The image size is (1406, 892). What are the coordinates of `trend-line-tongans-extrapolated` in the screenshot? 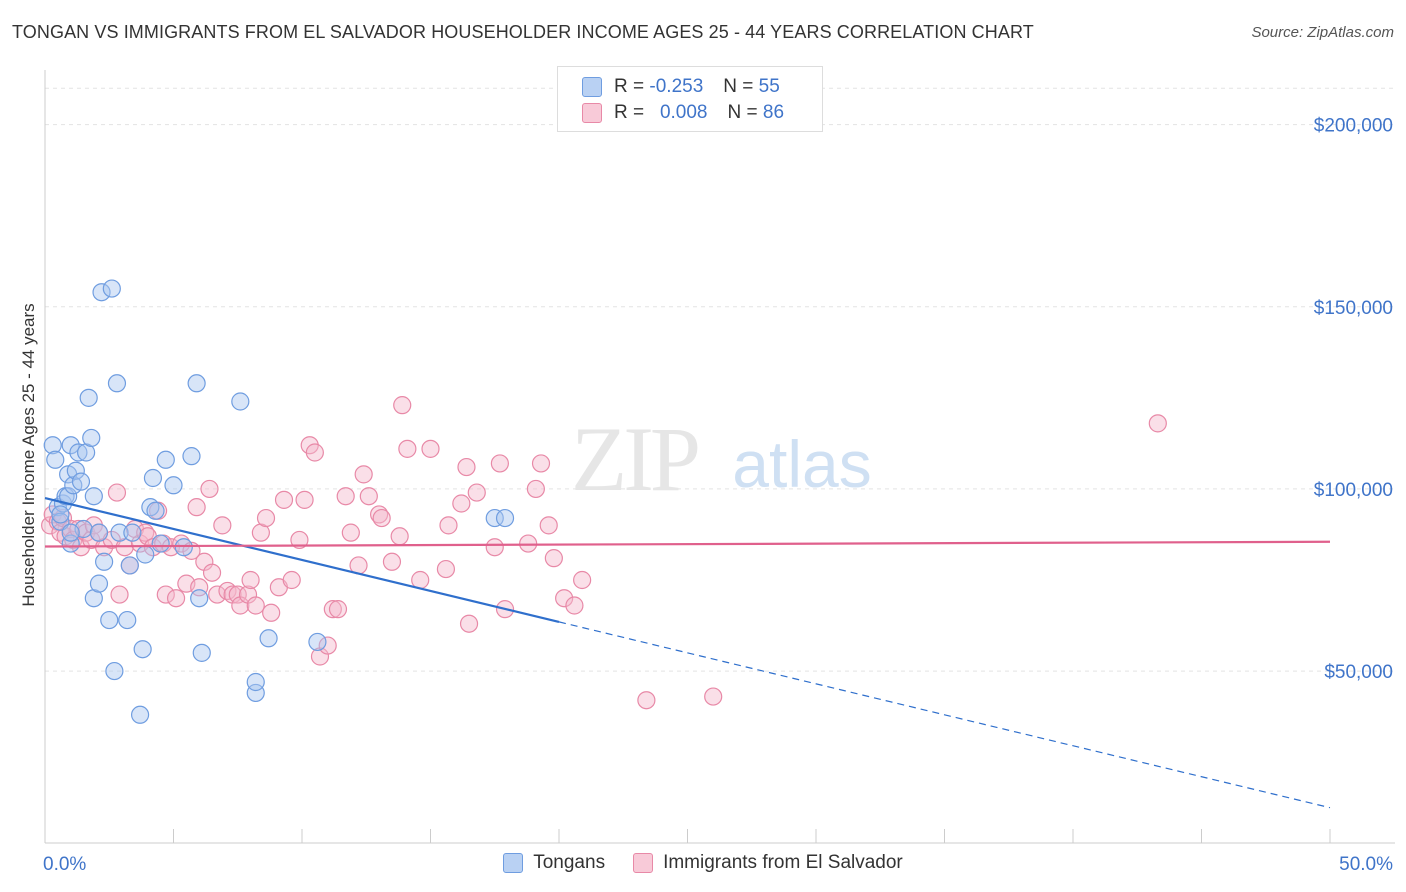 It's located at (944, 715).